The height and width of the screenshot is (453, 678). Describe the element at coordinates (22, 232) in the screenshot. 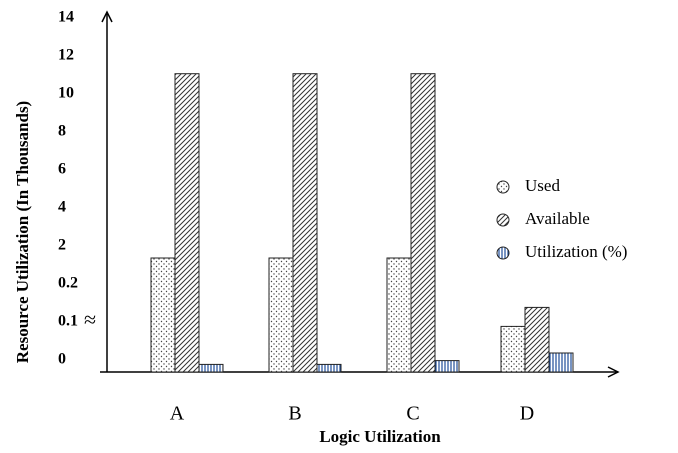

I see `y-axis-title: Resource Utilization (In Thousands)` at that location.